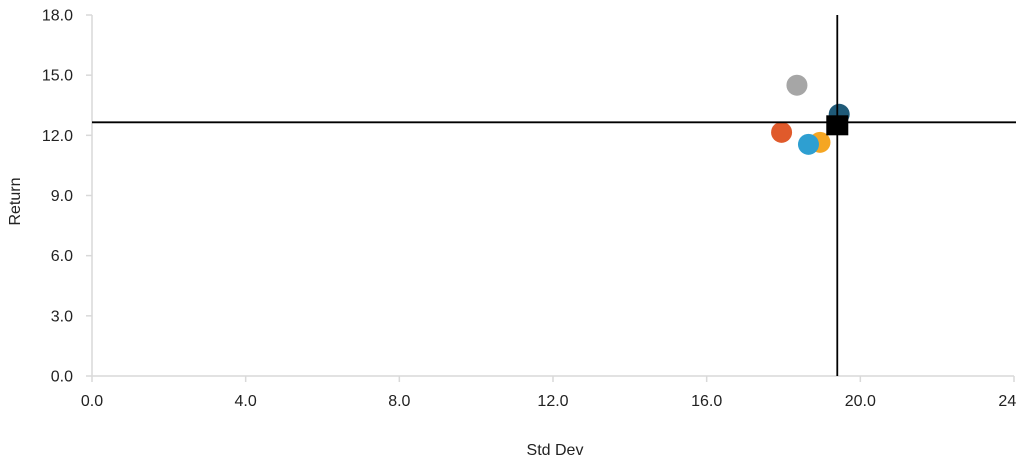 The image size is (1016, 462). What do you see at coordinates (1007, 401) in the screenshot?
I see `x-tick-label: 24.0` at bounding box center [1007, 401].